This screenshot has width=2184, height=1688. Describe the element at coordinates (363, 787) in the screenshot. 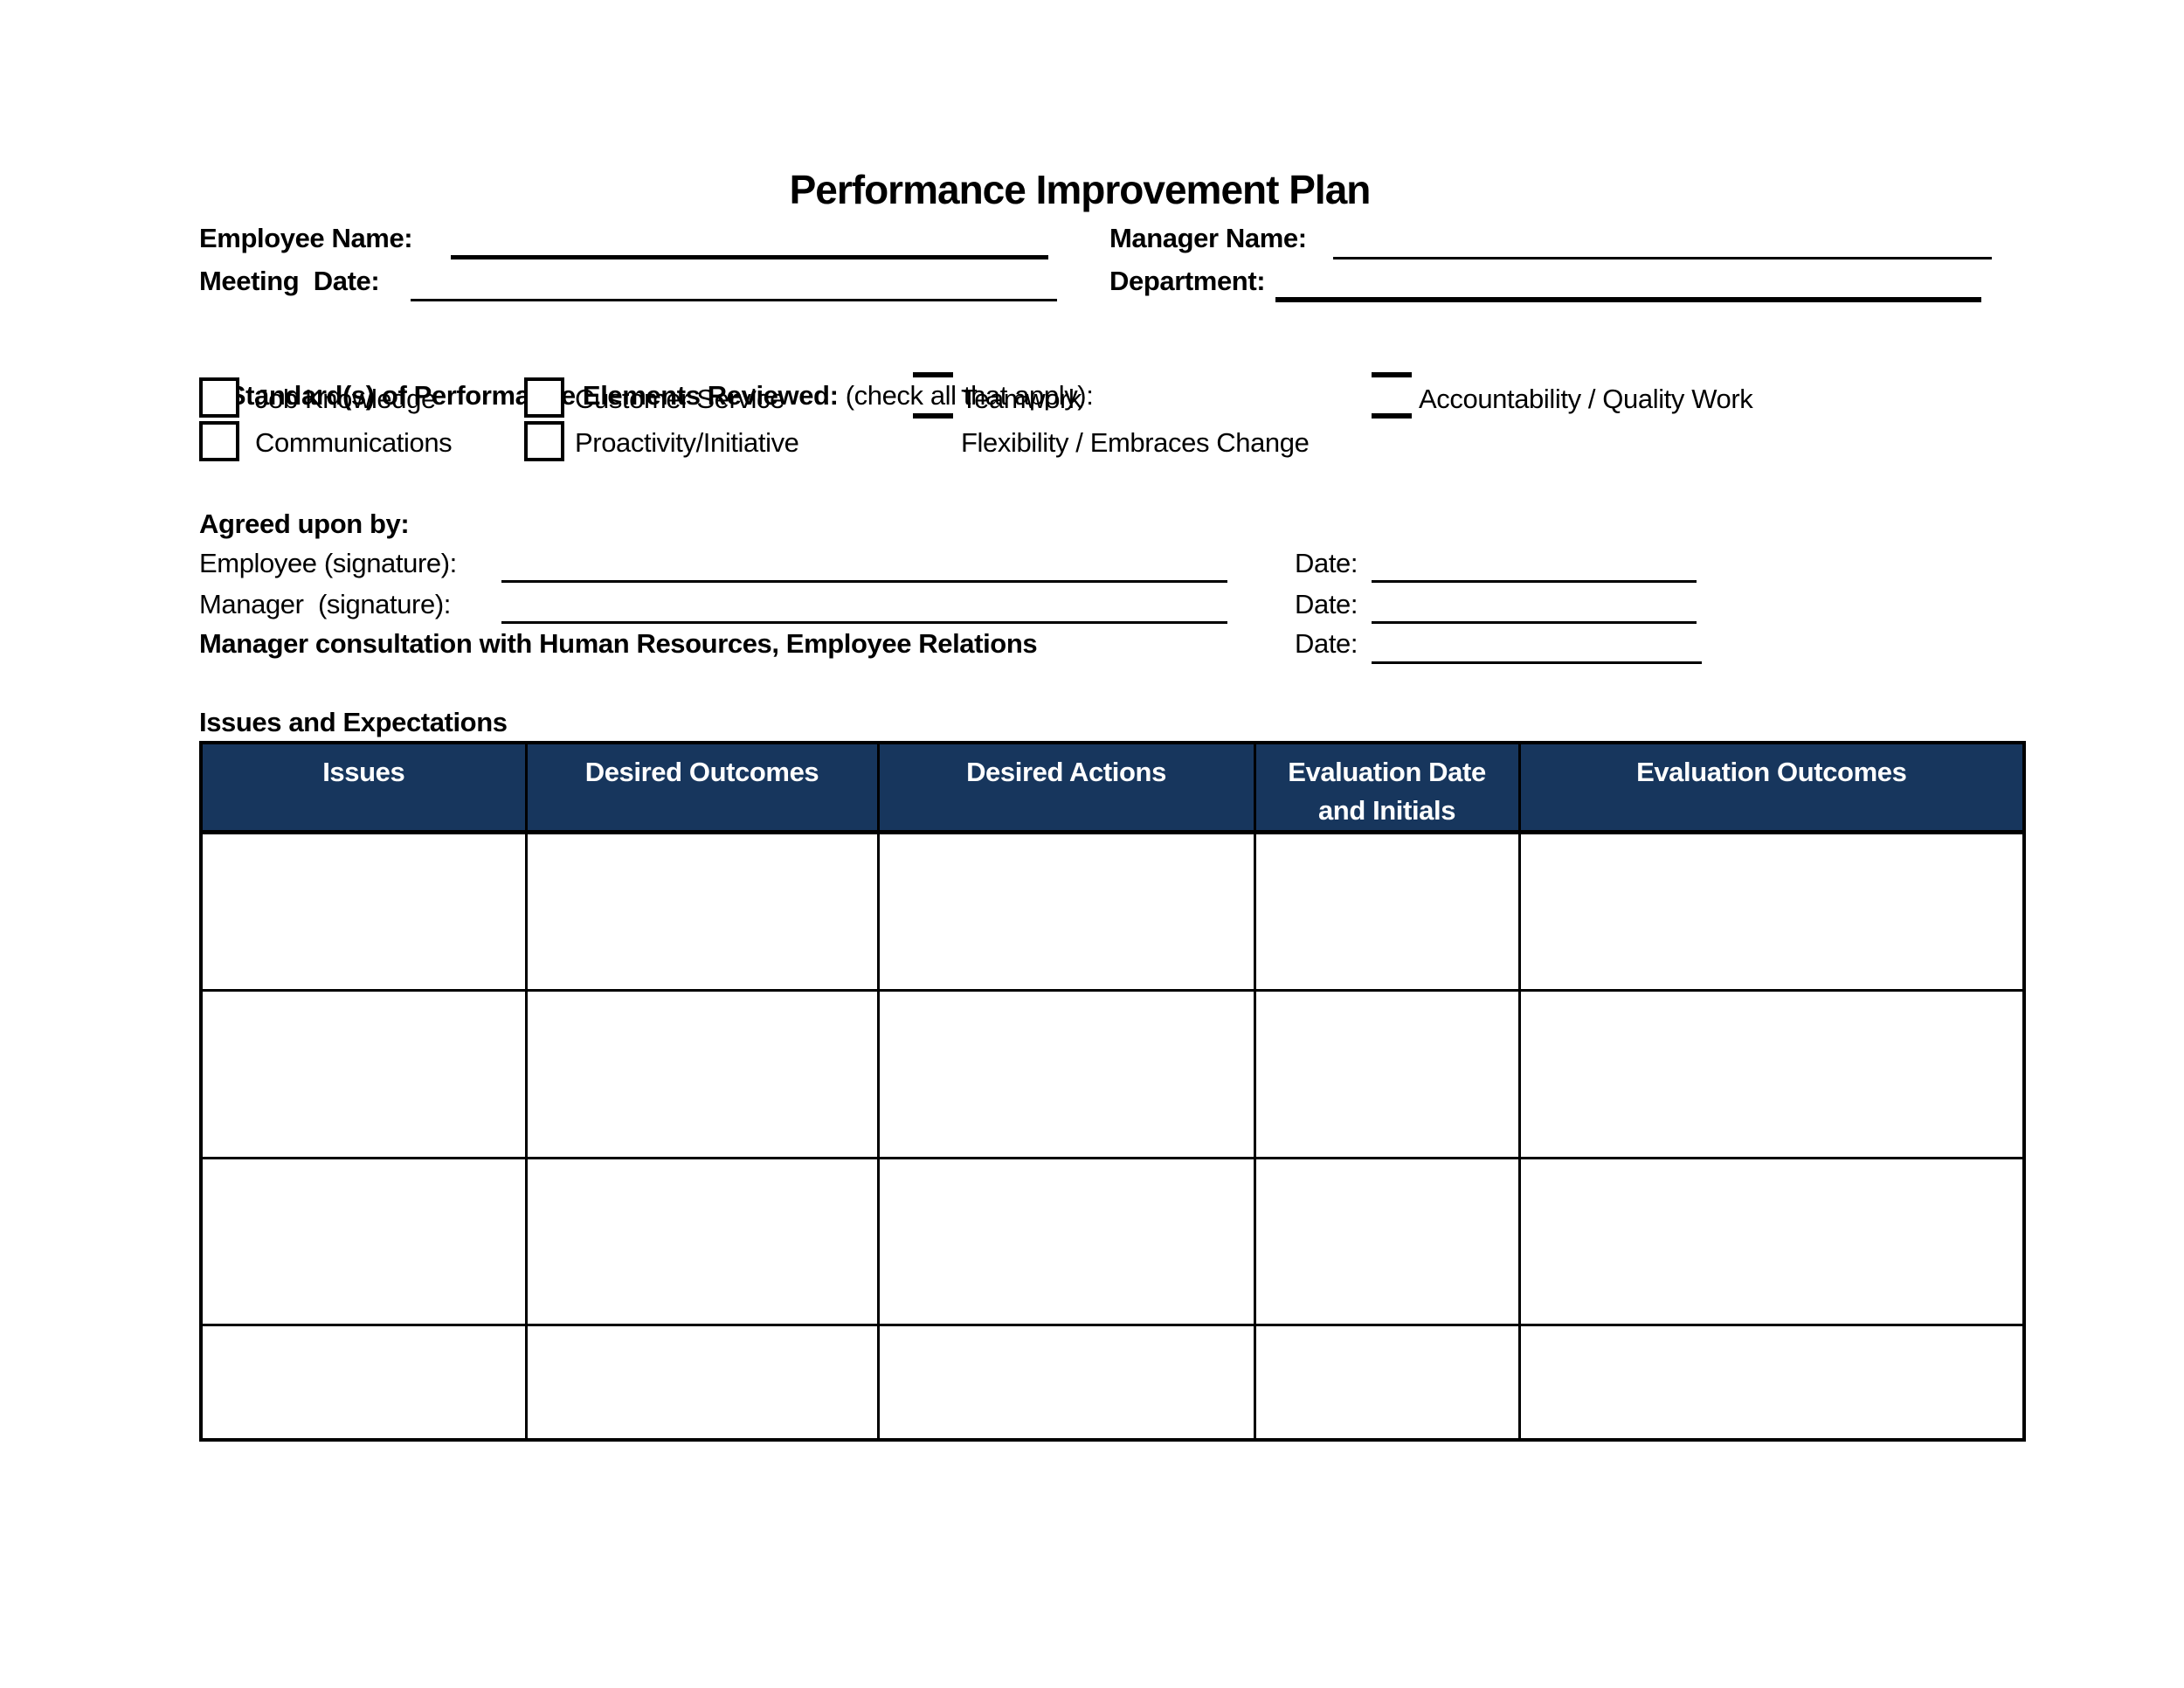

I see `column-header-issues: Issues` at that location.